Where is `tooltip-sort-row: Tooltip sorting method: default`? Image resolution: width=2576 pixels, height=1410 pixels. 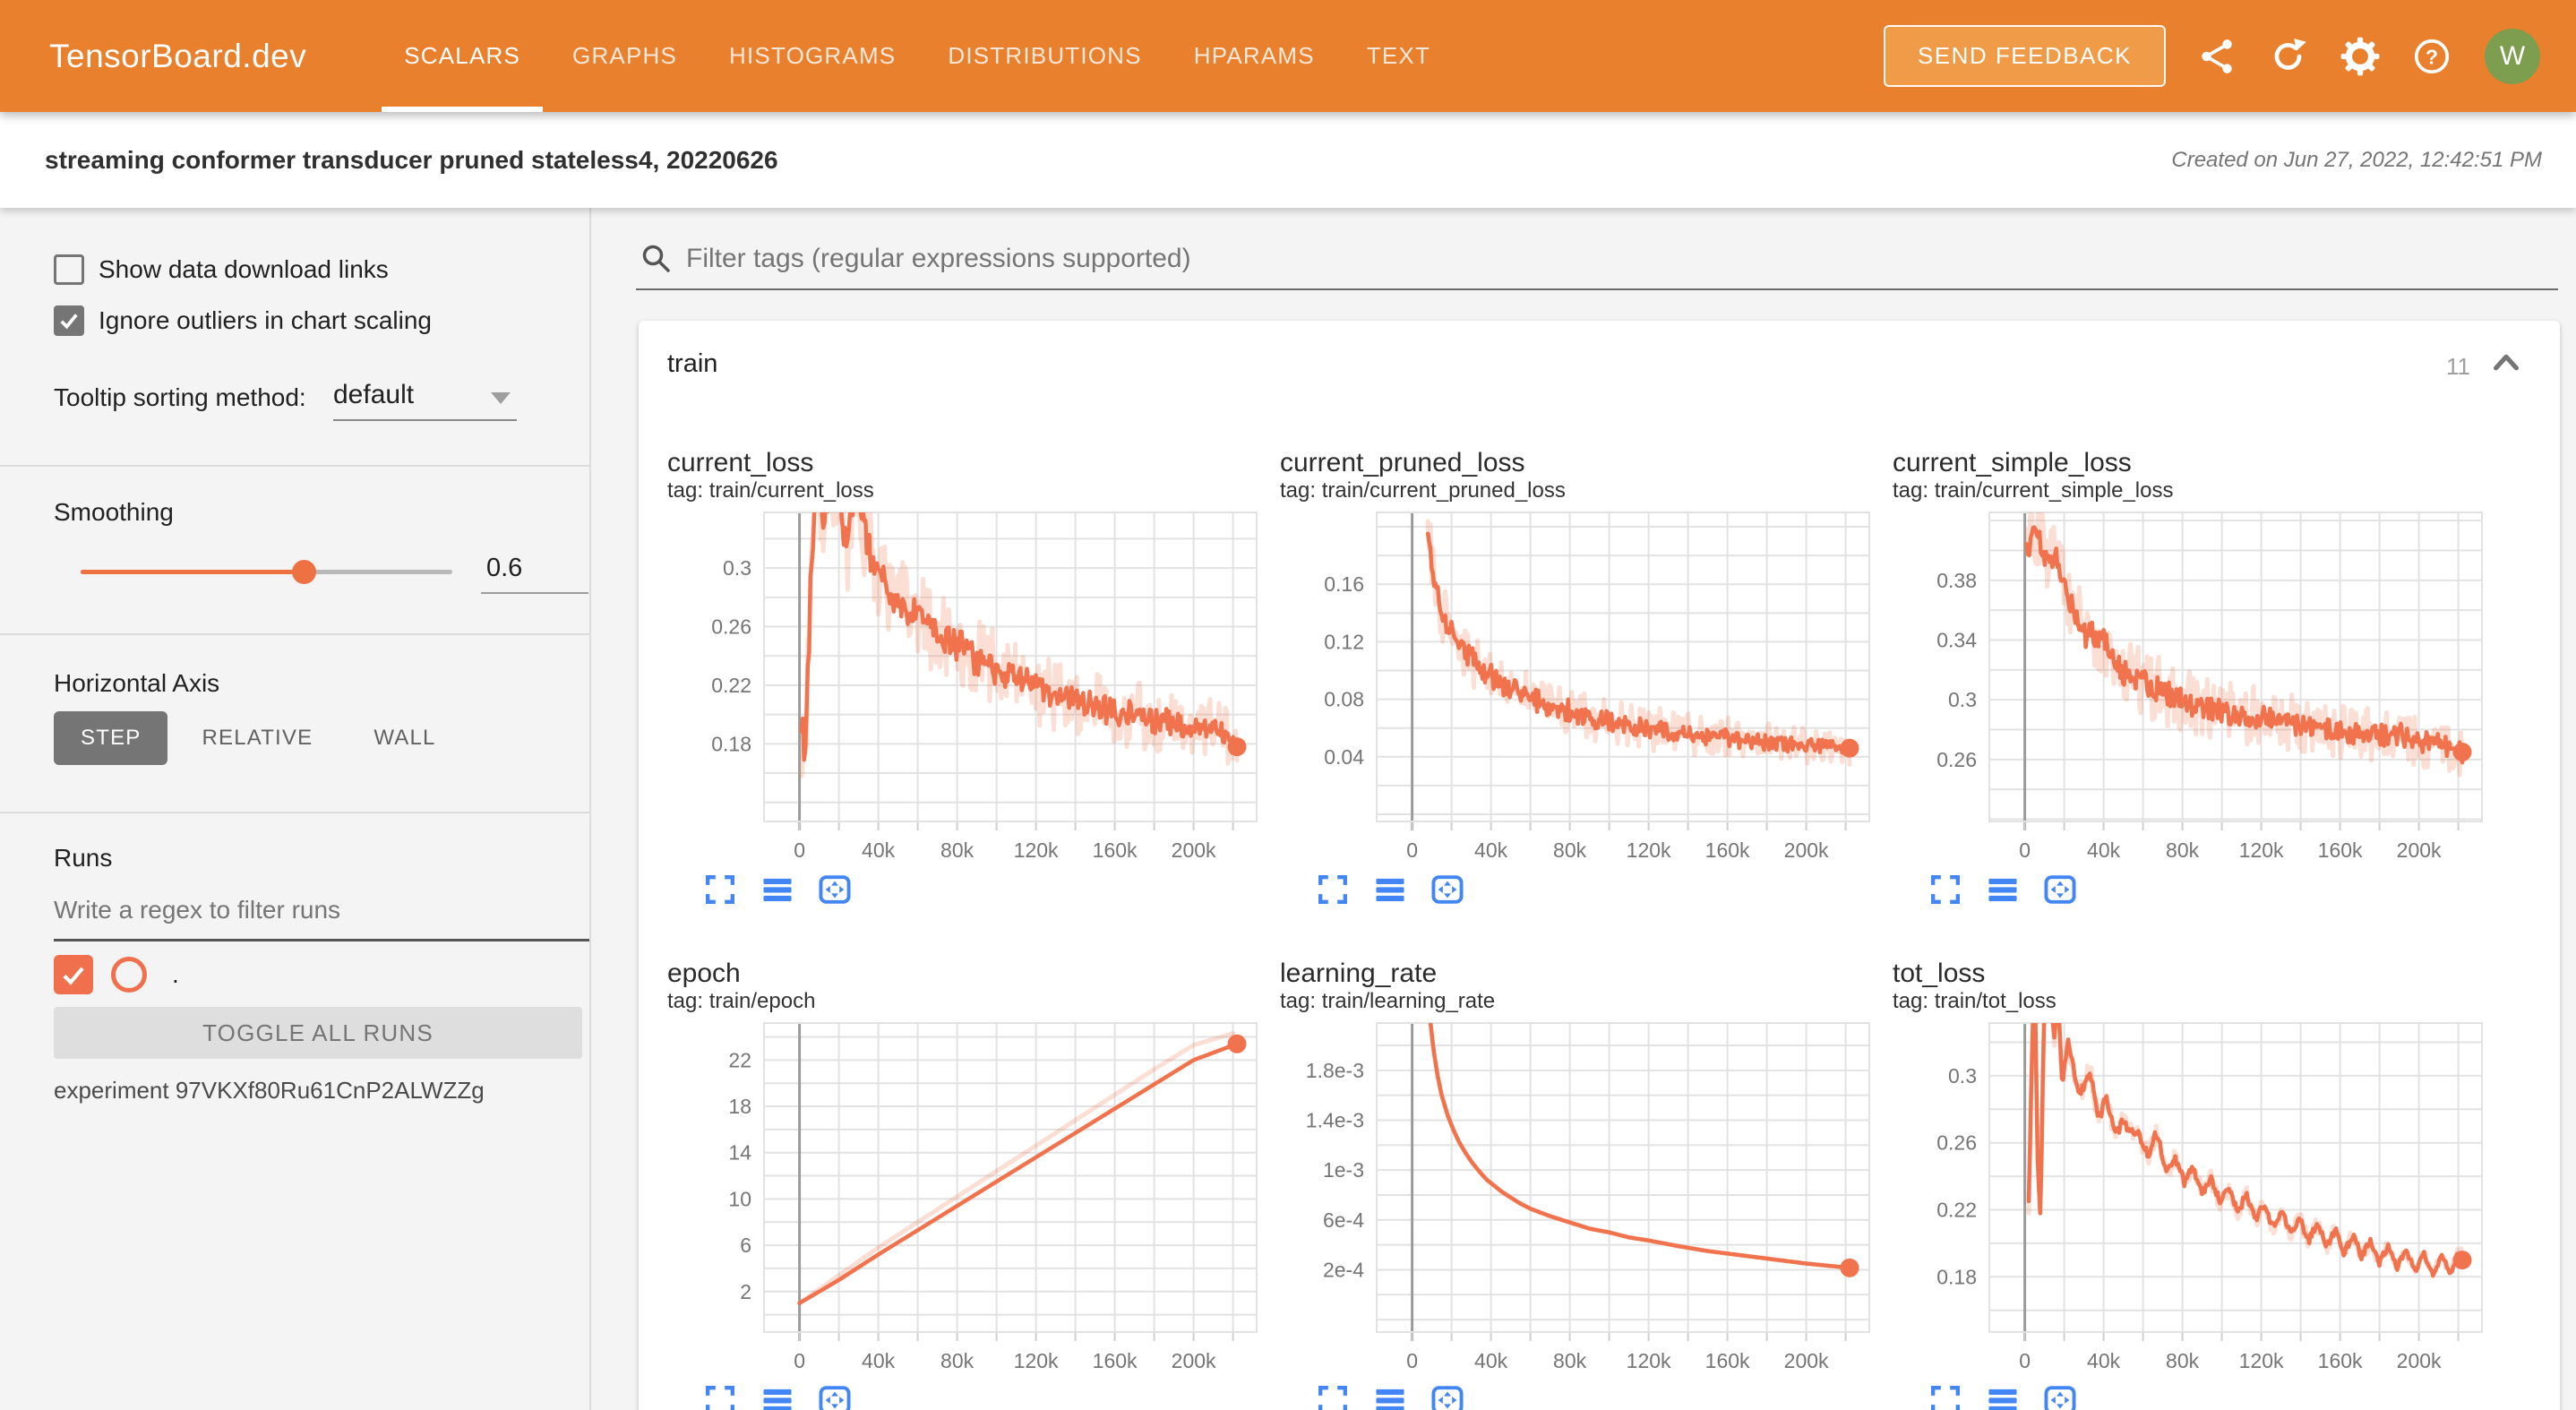 tooltip-sort-row: Tooltip sorting method: default is located at coordinates (294, 400).